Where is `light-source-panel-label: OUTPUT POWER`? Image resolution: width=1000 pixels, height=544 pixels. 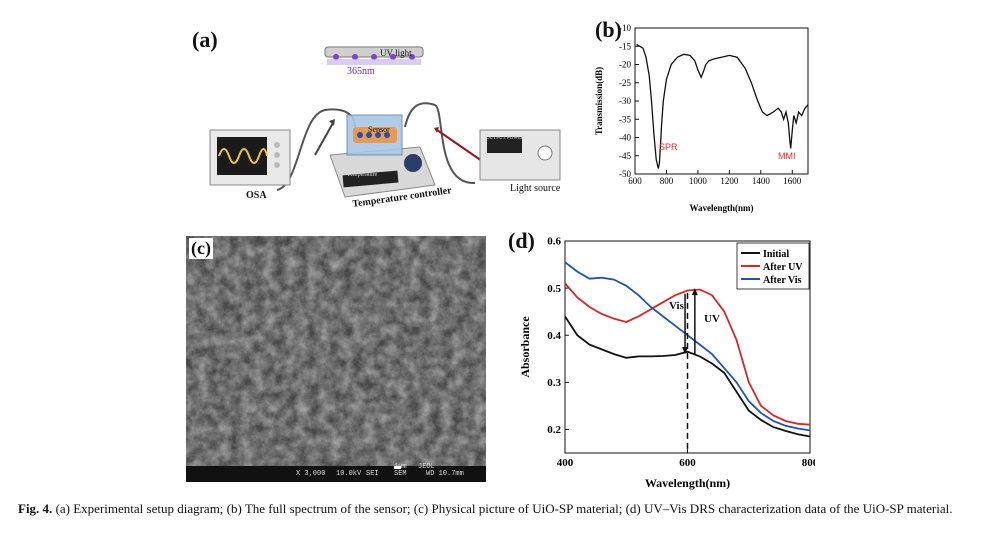 light-source-panel-label: OUTPUT POWER is located at coordinates (505, 138).